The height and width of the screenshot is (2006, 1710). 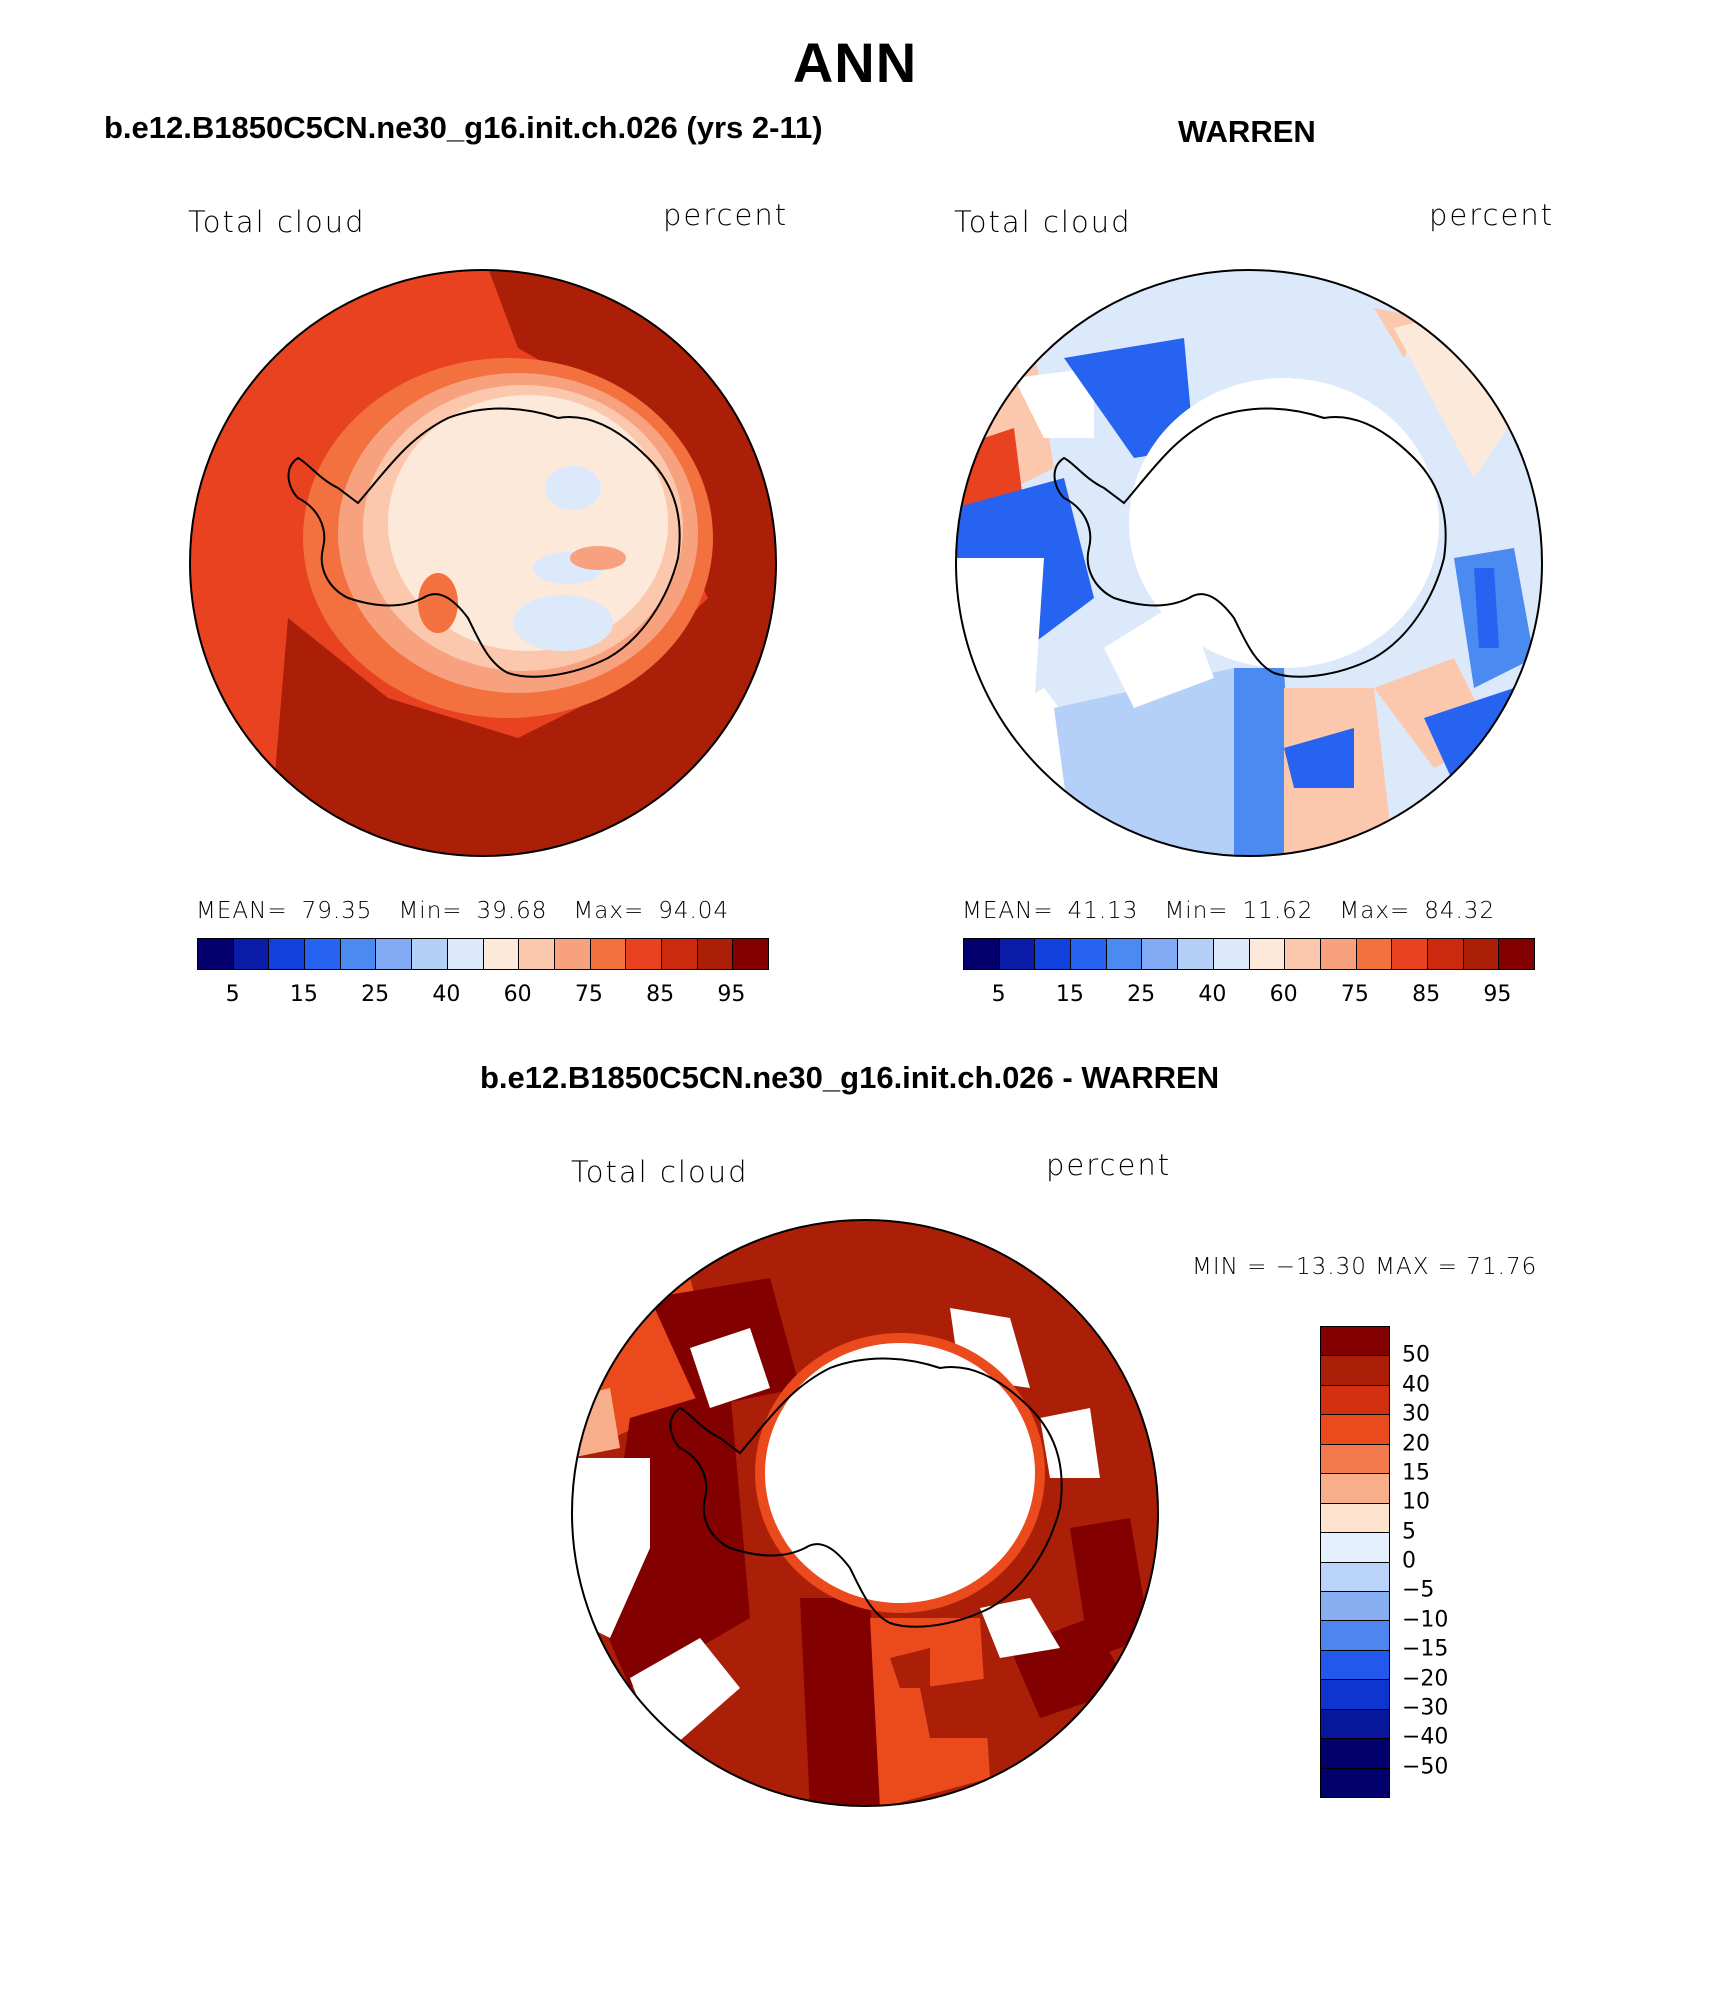 What do you see at coordinates (1425, 1737) in the screenshot?
I see `diff-colorbar-tick-label: −40` at bounding box center [1425, 1737].